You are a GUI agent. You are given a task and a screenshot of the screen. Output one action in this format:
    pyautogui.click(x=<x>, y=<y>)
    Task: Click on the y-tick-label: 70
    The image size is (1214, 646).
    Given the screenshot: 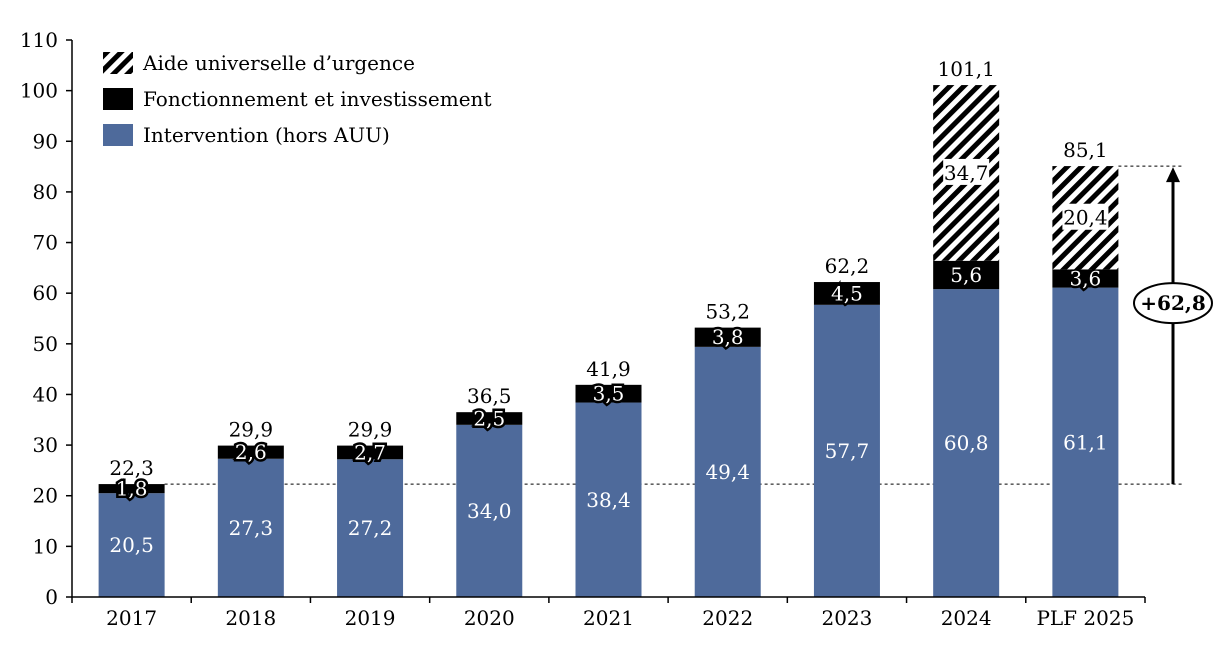 What is the action you would take?
    pyautogui.click(x=45, y=243)
    